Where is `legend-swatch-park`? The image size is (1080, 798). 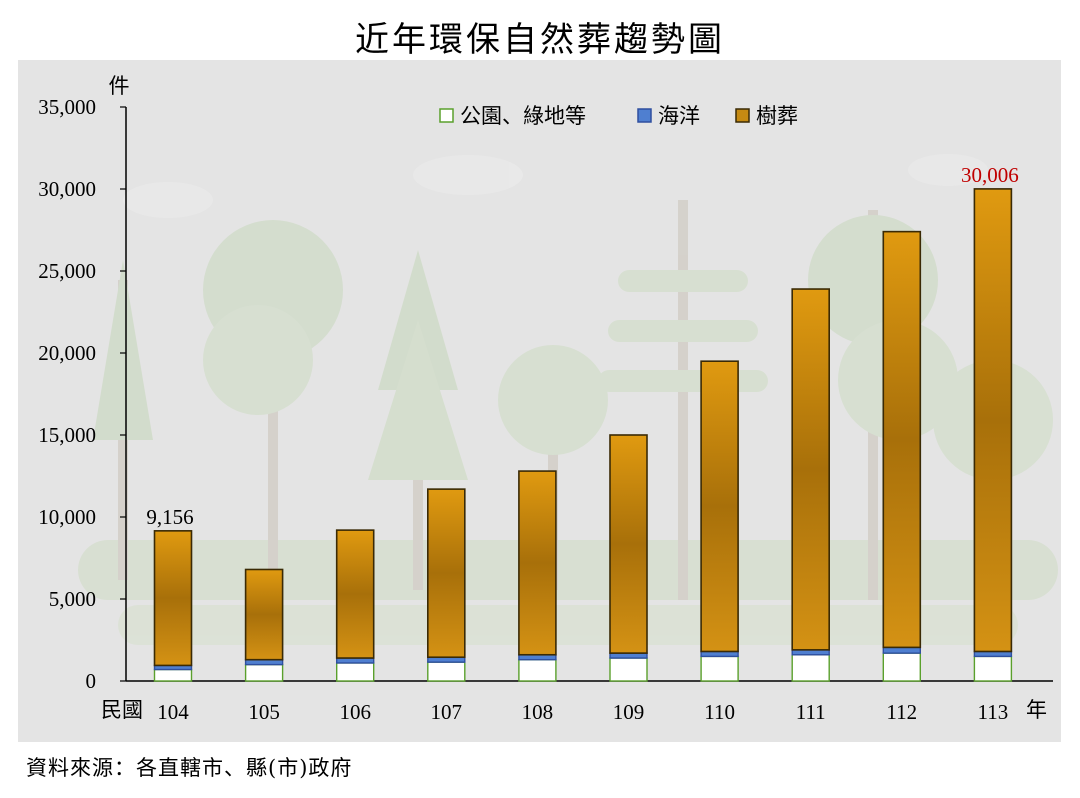
legend-swatch-park is located at coordinates (446, 115).